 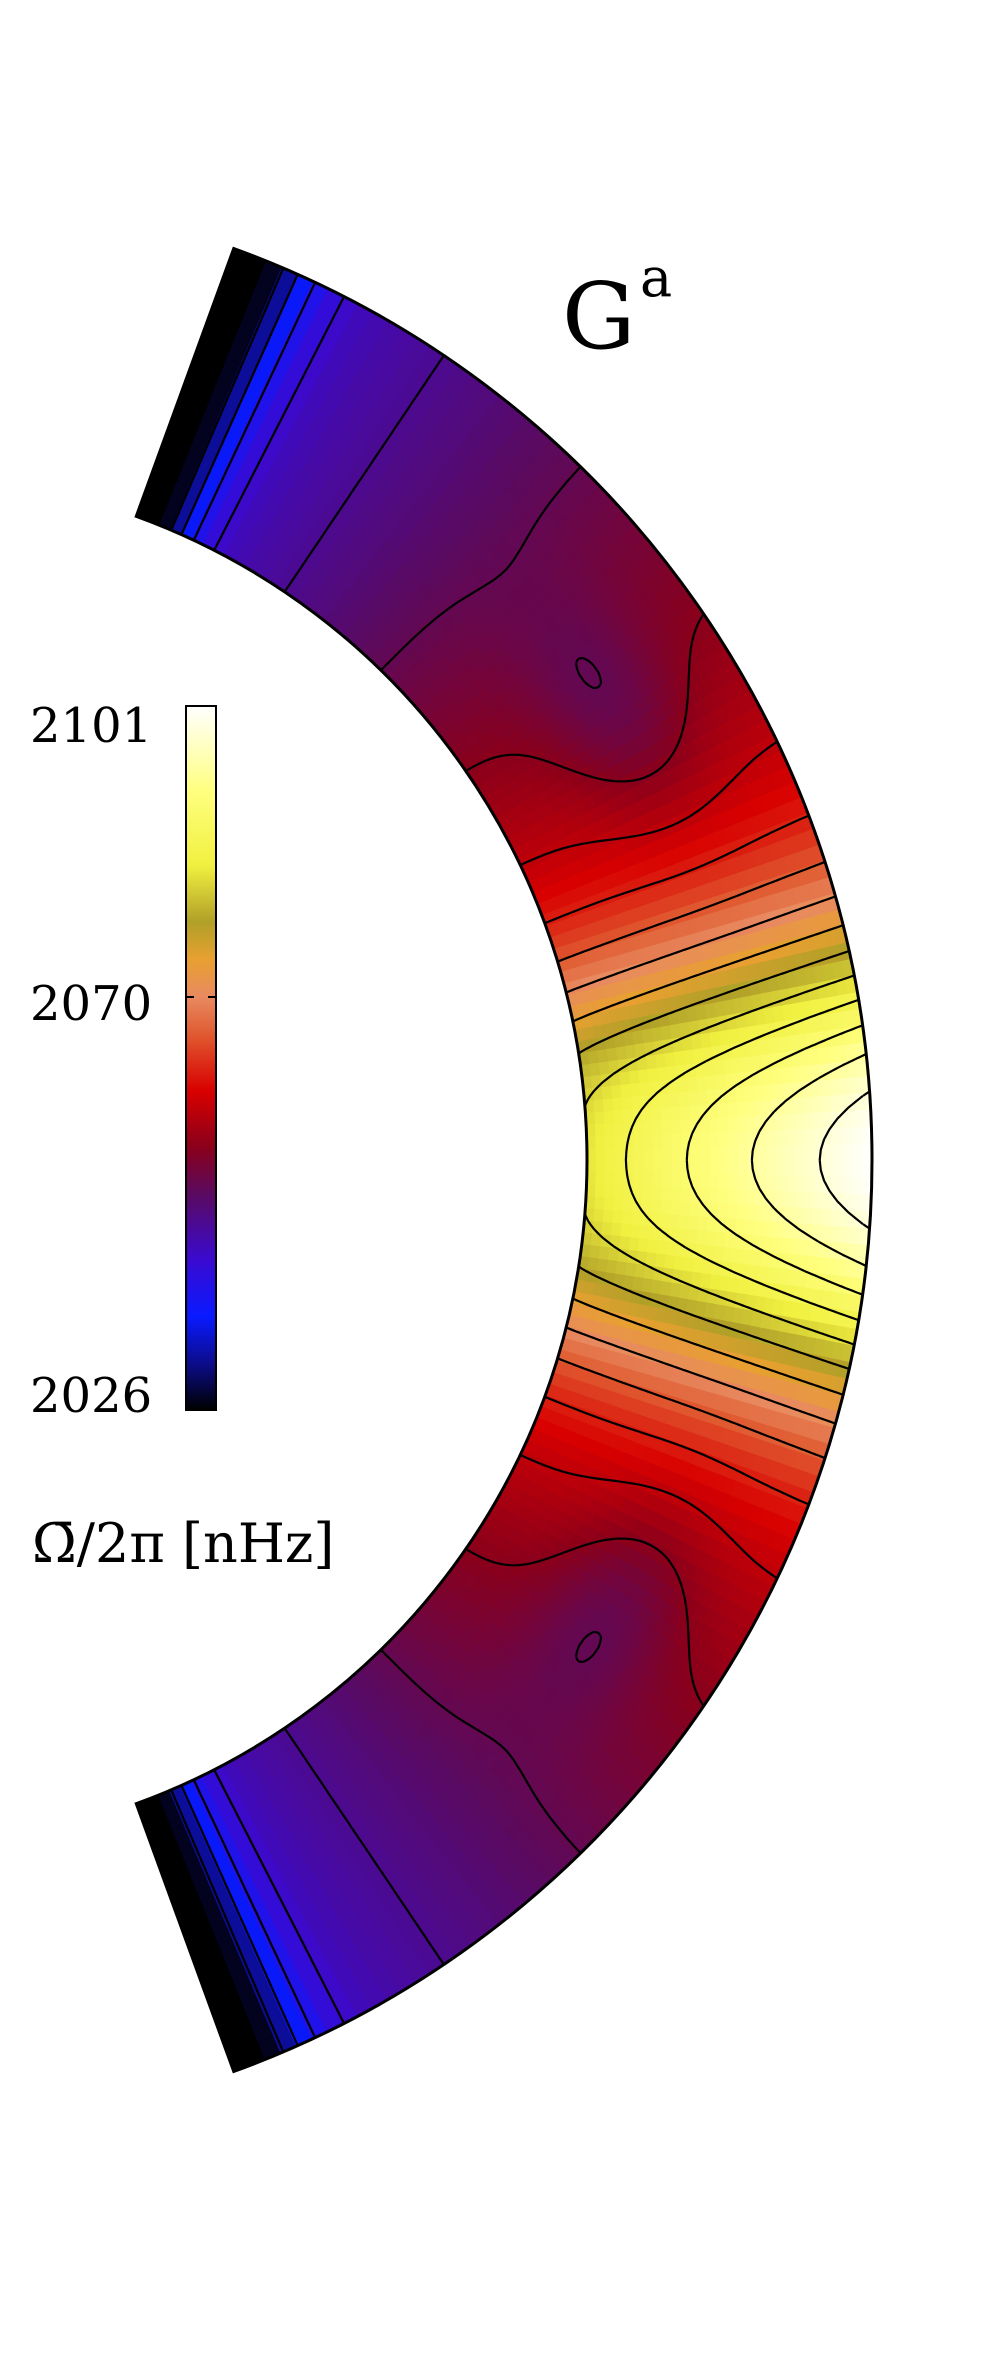 I want to click on colorbar-title: Ω̄/2π [nHz], so click(x=183, y=1543).